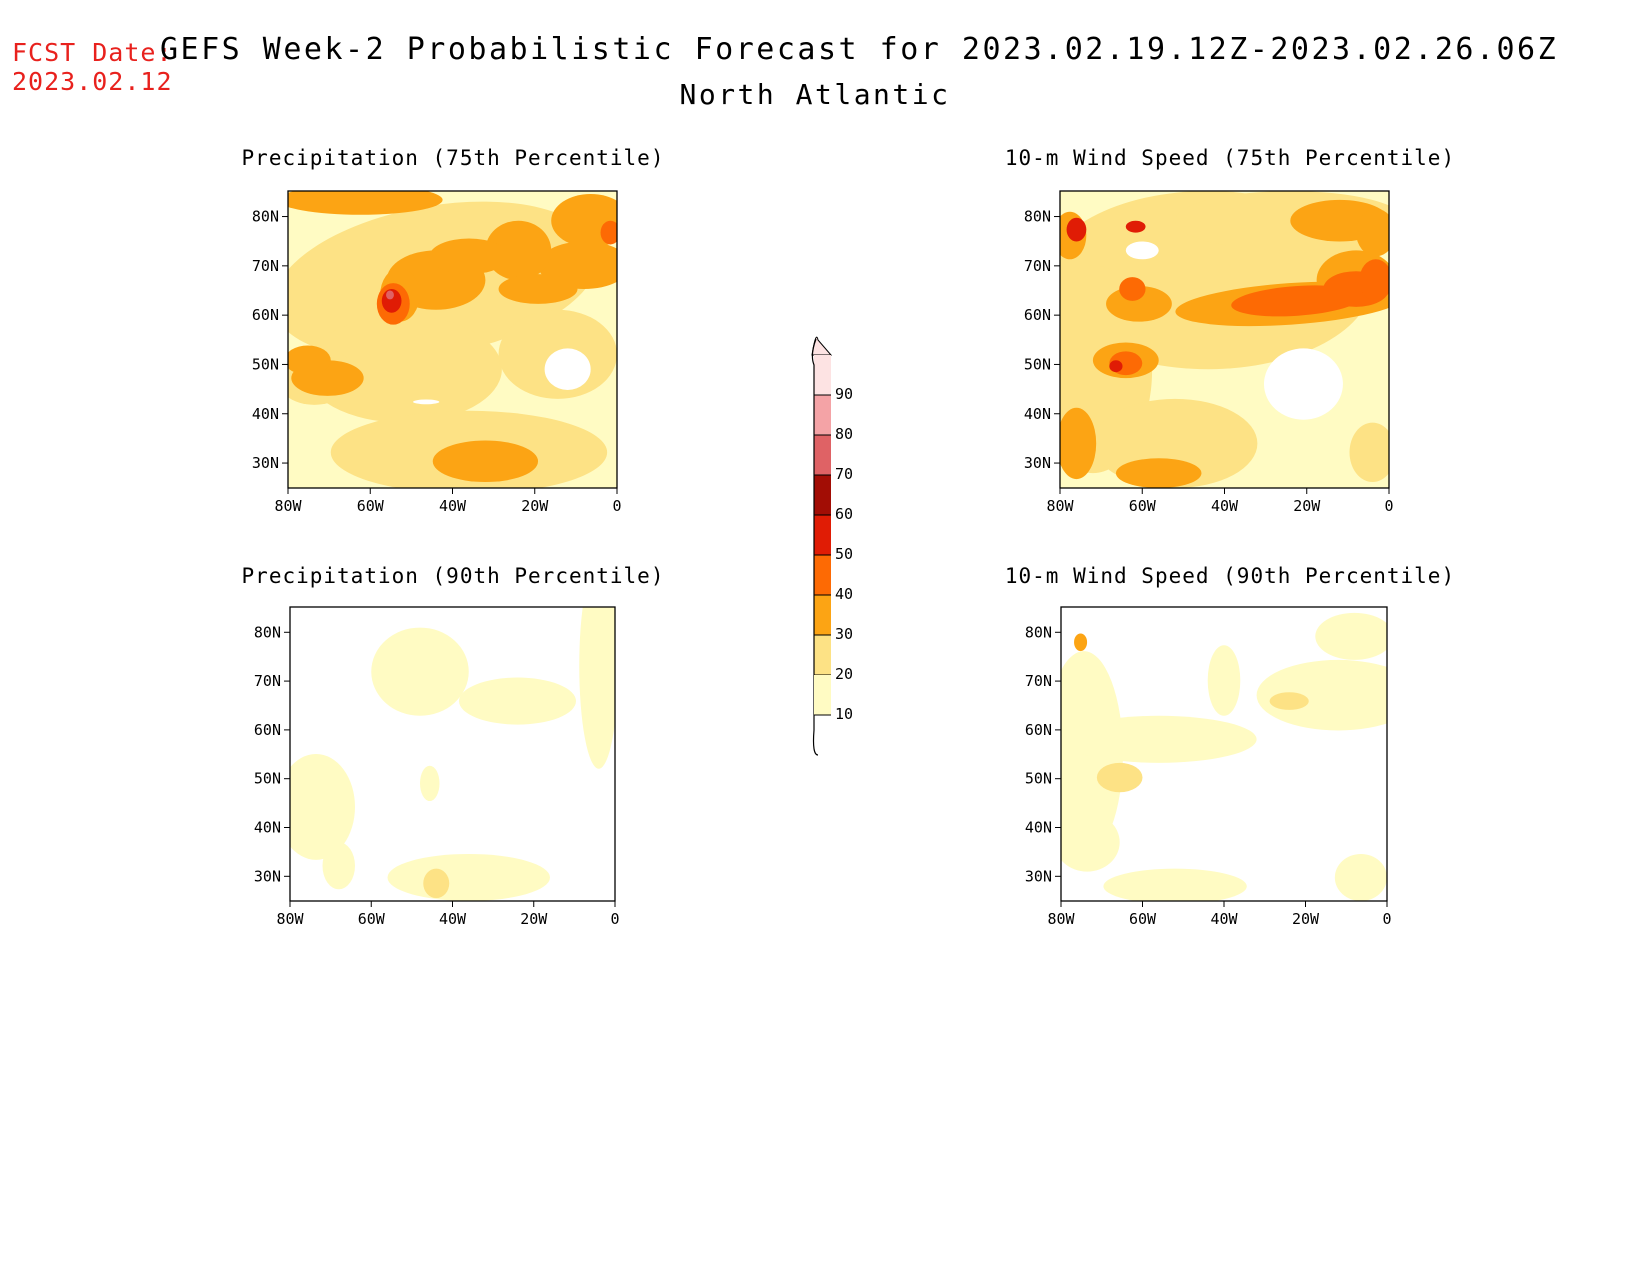 This screenshot has width=1650, height=1275. Describe the element at coordinates (92, 52) in the screenshot. I see `forecast-date-label: FCST Date:` at that location.